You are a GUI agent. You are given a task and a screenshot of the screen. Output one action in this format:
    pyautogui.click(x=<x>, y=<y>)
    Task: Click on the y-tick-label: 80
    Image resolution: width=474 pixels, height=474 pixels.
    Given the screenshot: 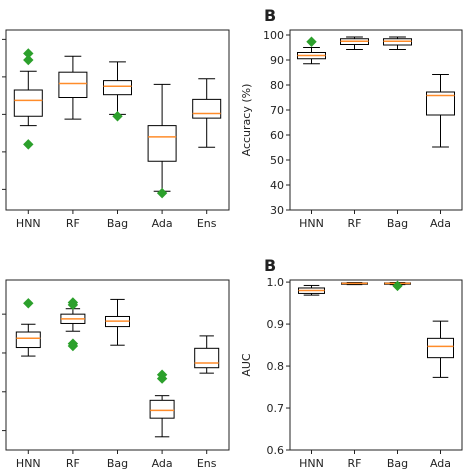 What is the action you would take?
    pyautogui.click(x=277, y=85)
    